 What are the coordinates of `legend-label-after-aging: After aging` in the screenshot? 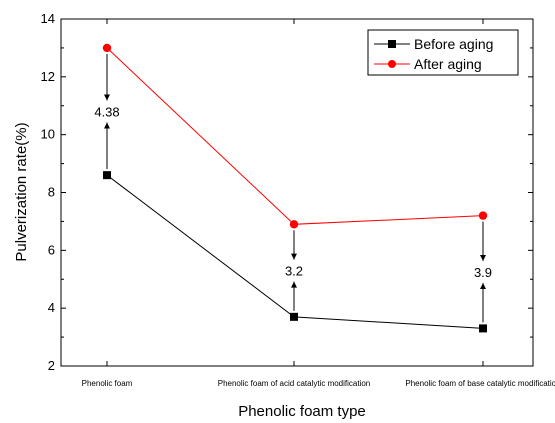 It's located at (448, 64).